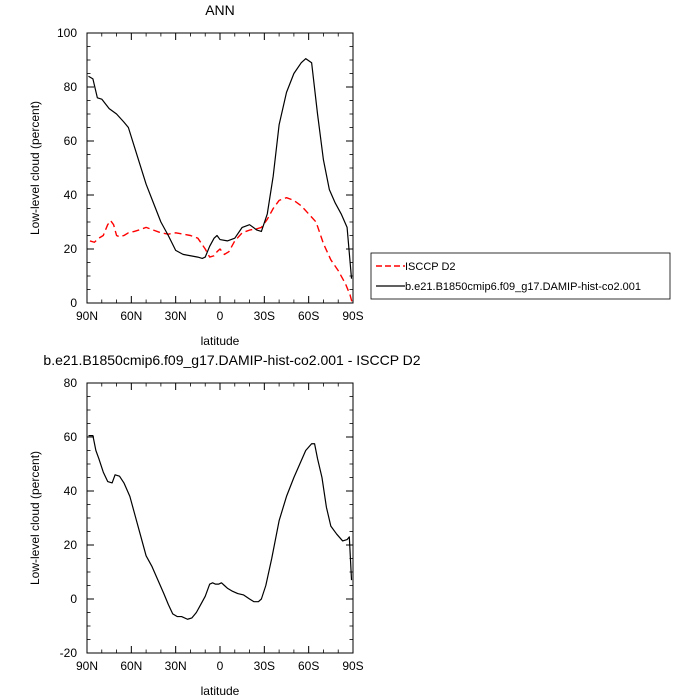 The width and height of the screenshot is (700, 700). I want to click on y-tick-label: -20, so click(69, 653).